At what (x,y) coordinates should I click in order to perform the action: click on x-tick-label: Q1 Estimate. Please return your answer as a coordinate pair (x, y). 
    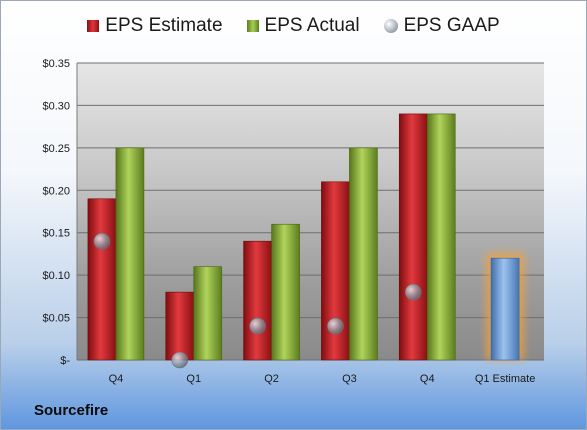
    Looking at the image, I should click on (505, 379).